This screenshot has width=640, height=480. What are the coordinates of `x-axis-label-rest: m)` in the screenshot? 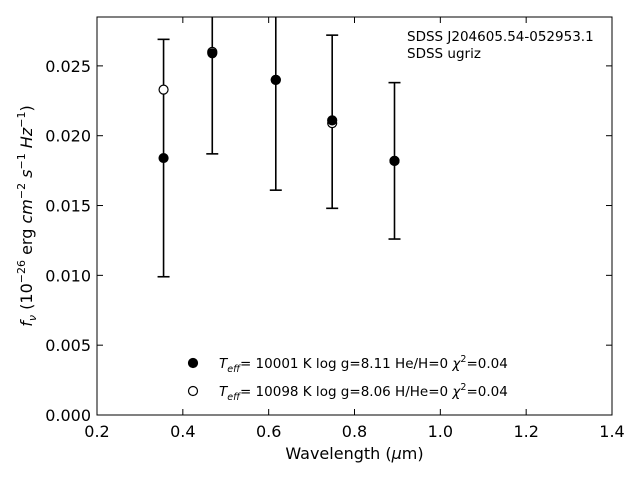 It's located at (413, 453).